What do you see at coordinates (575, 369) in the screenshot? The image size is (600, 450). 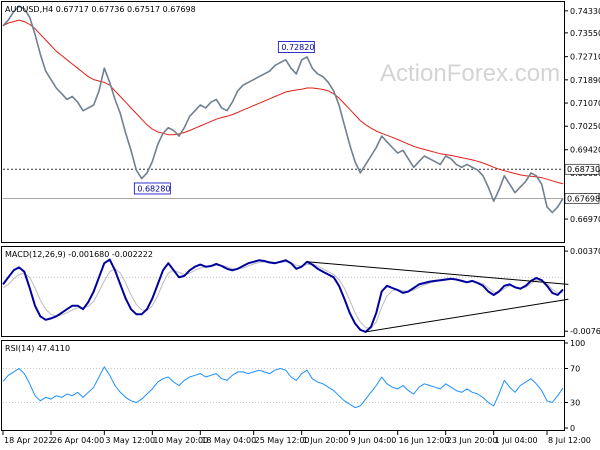 I see `rsi-ytick-label: 70` at bounding box center [575, 369].